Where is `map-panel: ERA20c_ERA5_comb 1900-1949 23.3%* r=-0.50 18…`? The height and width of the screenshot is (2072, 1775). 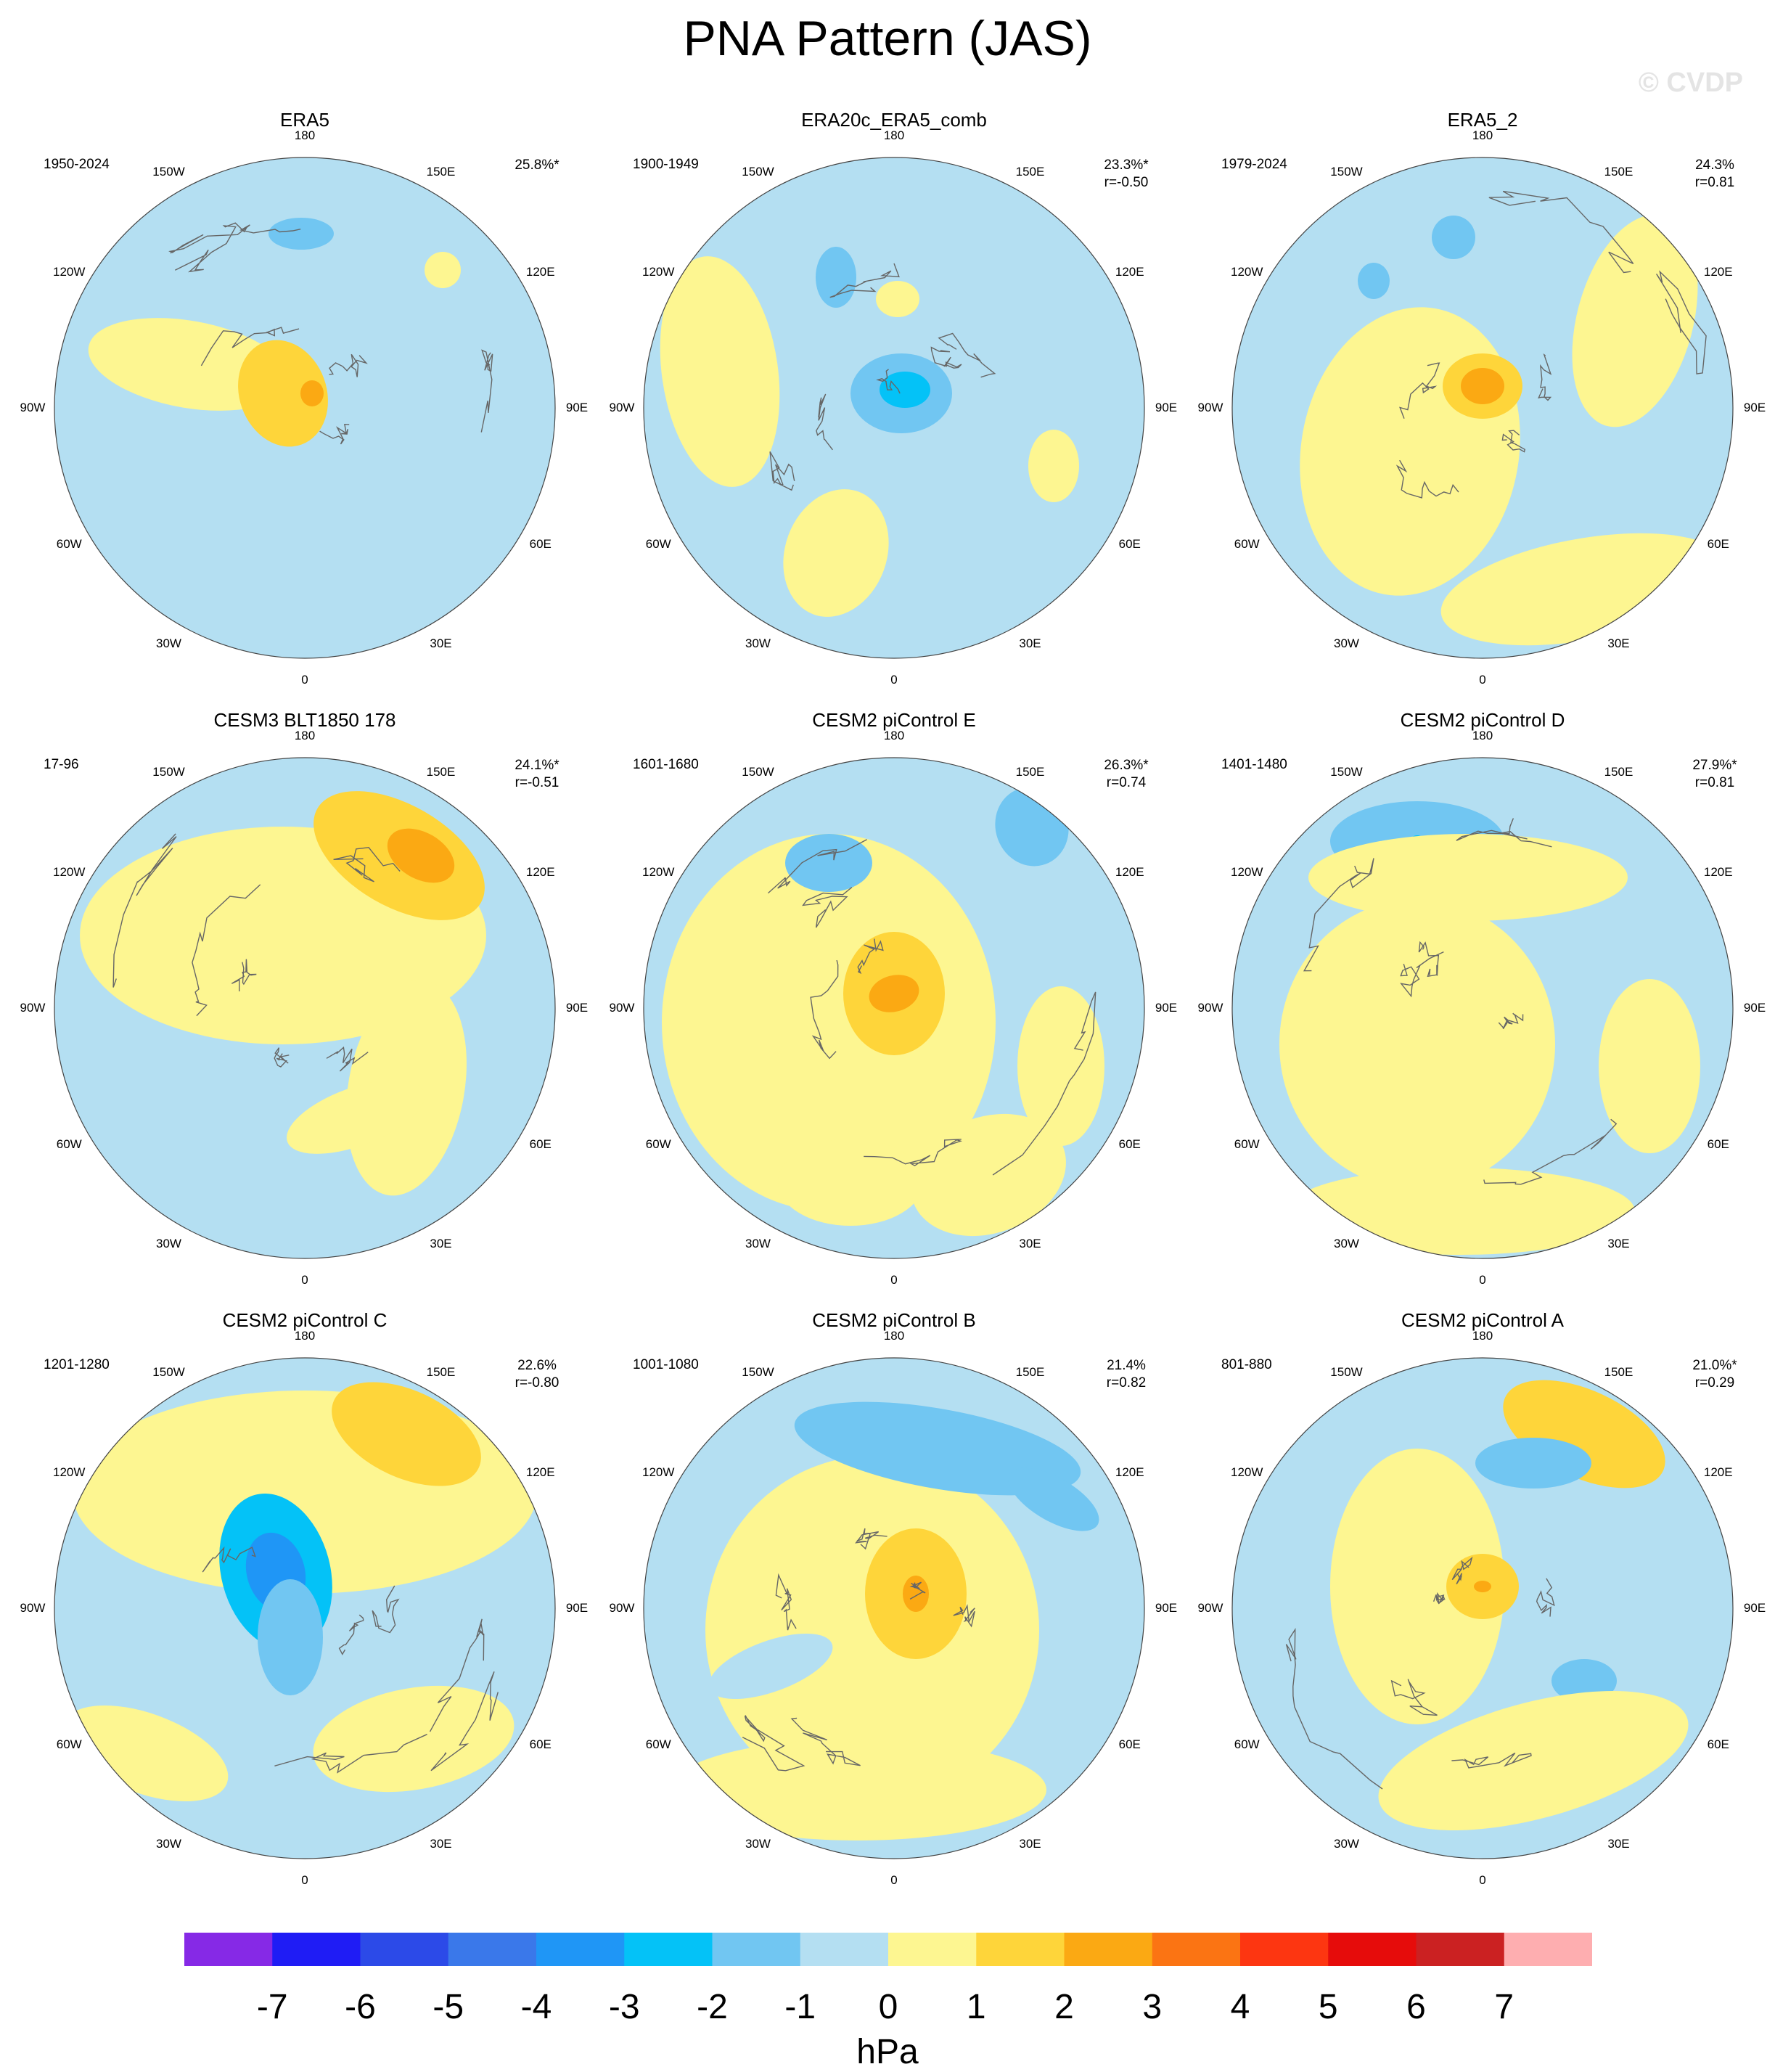 map-panel: ERA20c_ERA5_comb 1900-1949 23.3%* r=-0.50 18… is located at coordinates (894, 407).